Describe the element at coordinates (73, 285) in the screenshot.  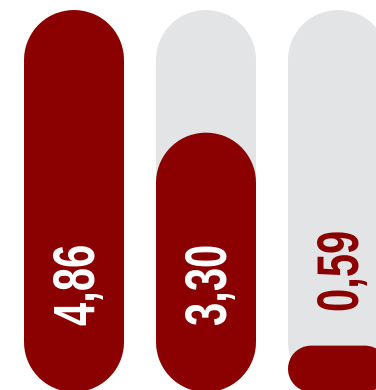
I see `bar-value-label: 4,86` at that location.